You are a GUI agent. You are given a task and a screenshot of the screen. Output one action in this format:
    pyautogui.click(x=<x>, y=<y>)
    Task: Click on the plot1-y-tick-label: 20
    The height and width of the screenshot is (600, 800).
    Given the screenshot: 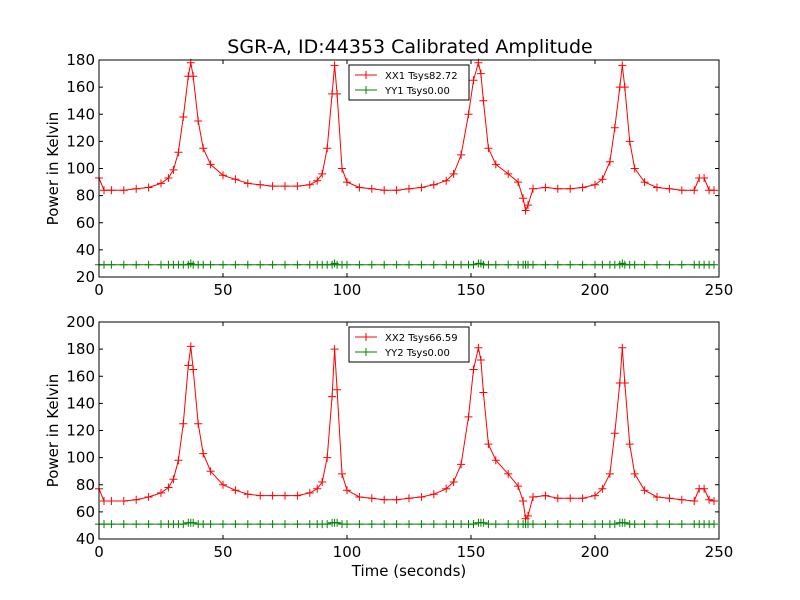 What is the action you would take?
    pyautogui.click(x=85, y=277)
    